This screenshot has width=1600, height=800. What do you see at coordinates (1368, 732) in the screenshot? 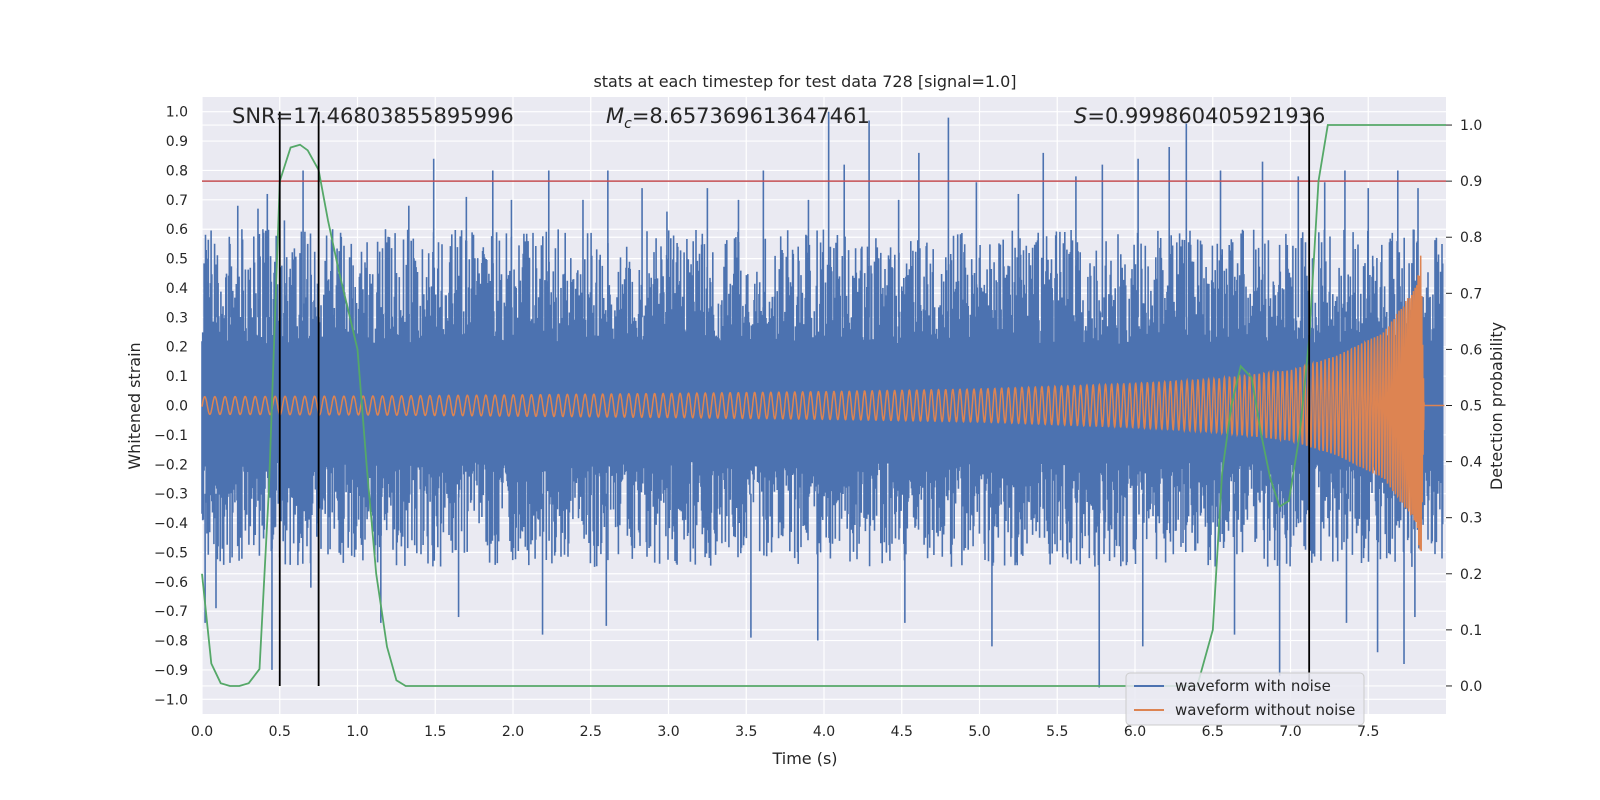
I see `x-tick-label: 7.5` at bounding box center [1368, 732].